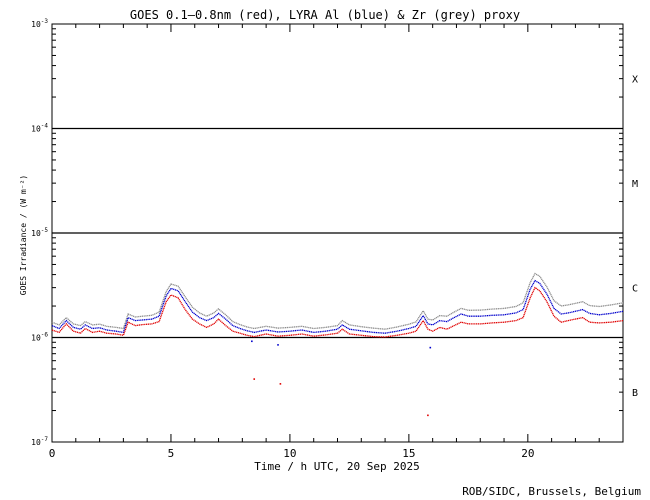 This screenshot has width=650, height=500. Describe the element at coordinates (39, 441) in the screenshot. I see `y-tick-label: 10⁻⁷` at that location.